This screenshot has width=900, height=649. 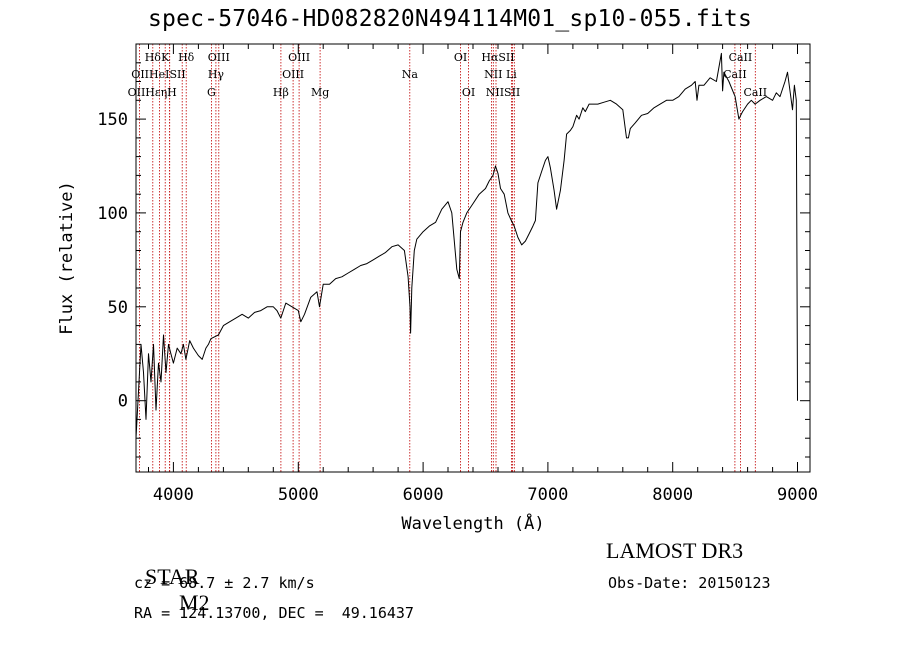 What do you see at coordinates (320, 92) in the screenshot?
I see `line-label: Mg` at bounding box center [320, 92].